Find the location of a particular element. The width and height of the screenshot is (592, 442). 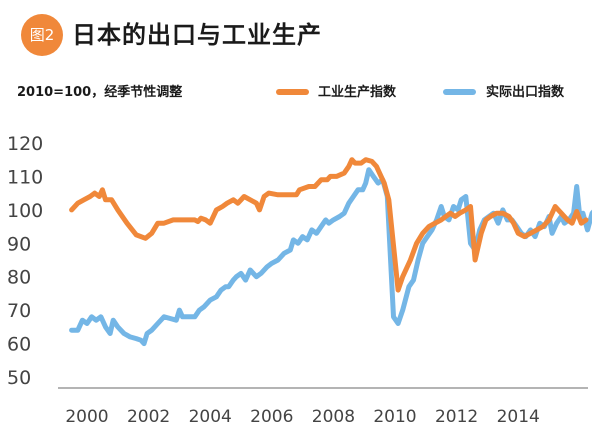

x-tick-label: 2012 is located at coordinates (456, 417).